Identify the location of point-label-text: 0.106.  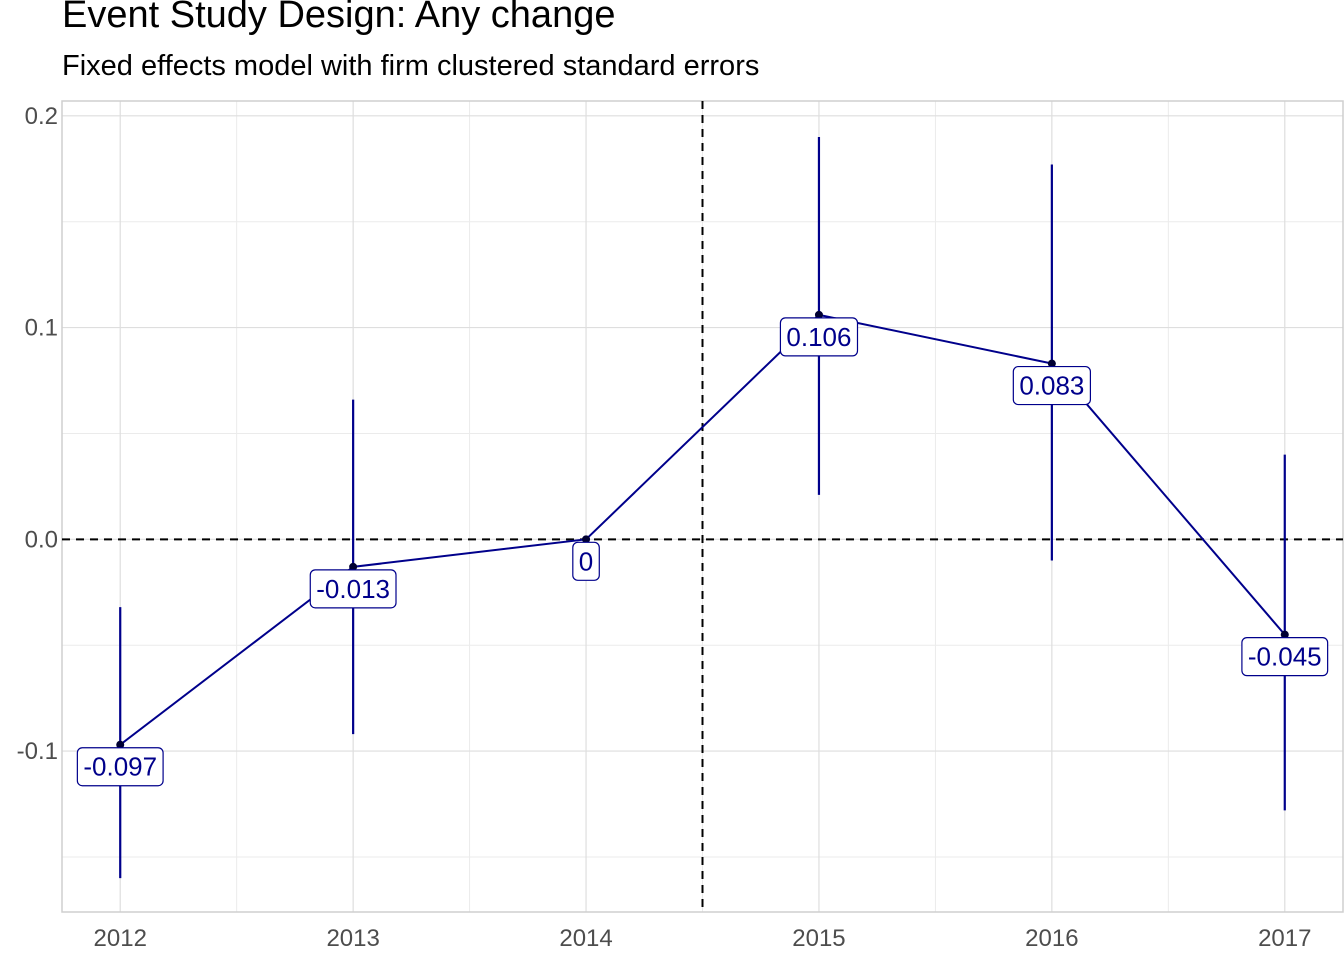
(818, 337).